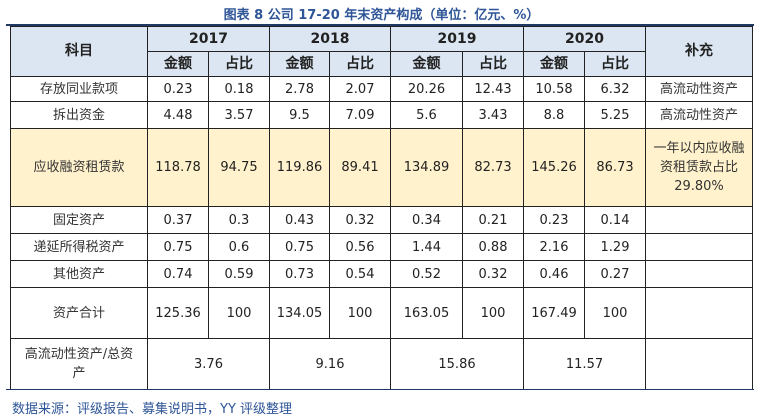 The image size is (763, 420). I want to click on table-row: 其他资产 0.74 0.59 0.73 0.54 0.52 0.32 0.46 0.27, so click(381, 274).